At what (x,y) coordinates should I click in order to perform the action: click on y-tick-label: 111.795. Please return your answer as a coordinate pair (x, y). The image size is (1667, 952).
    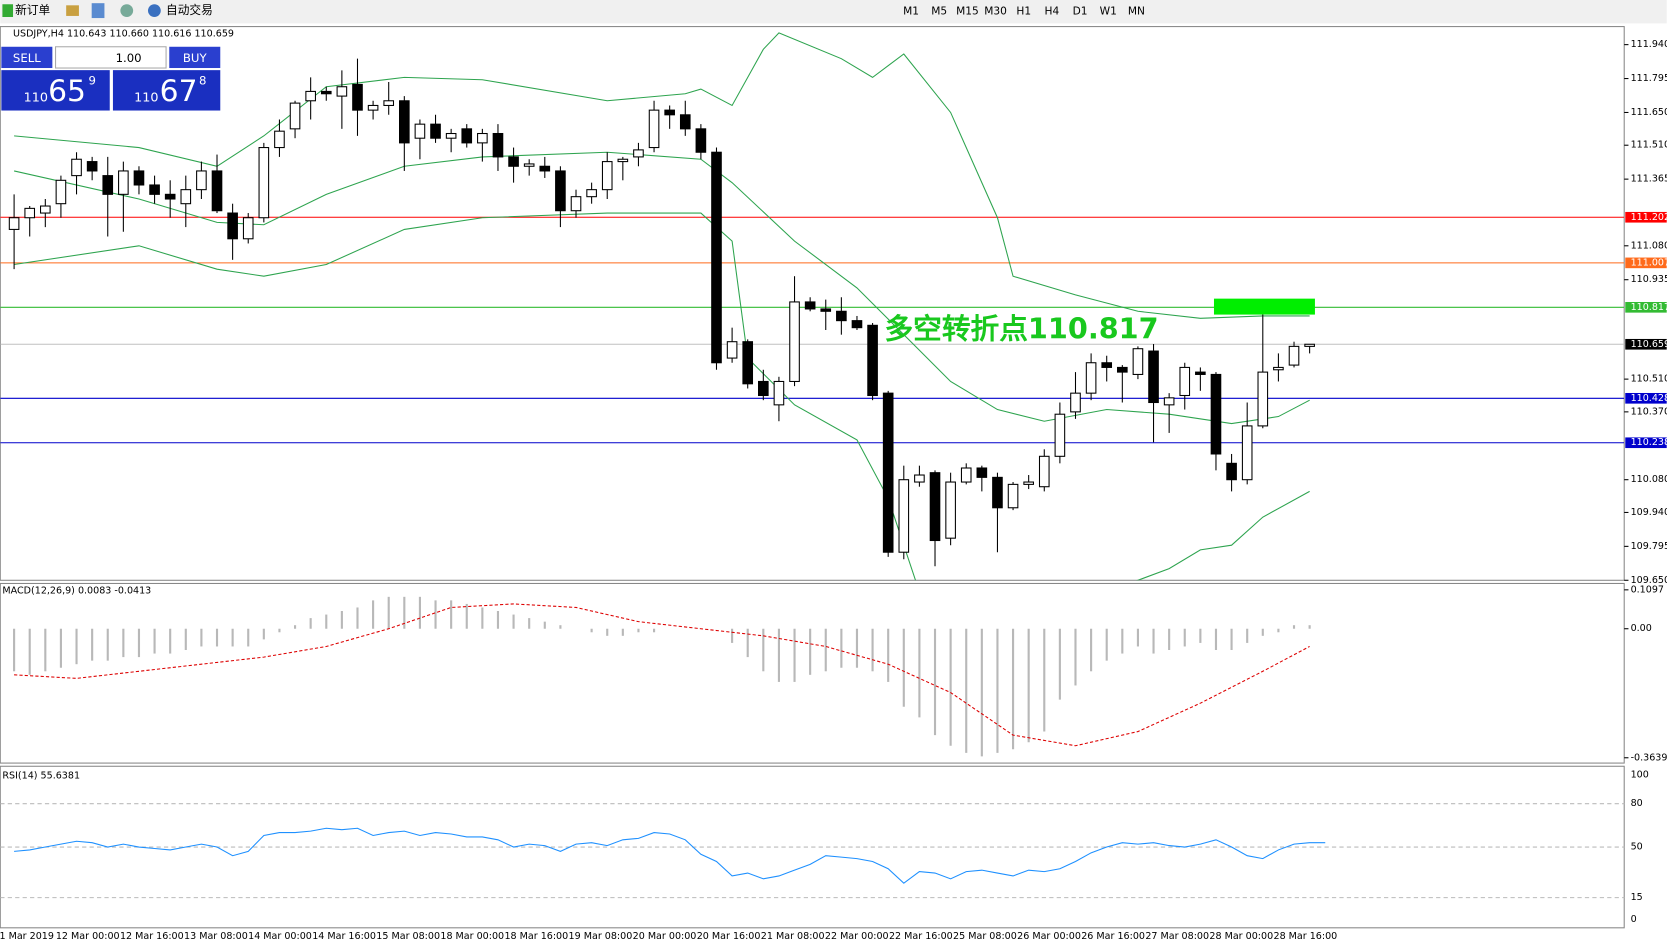
    Looking at the image, I should click on (1649, 78).